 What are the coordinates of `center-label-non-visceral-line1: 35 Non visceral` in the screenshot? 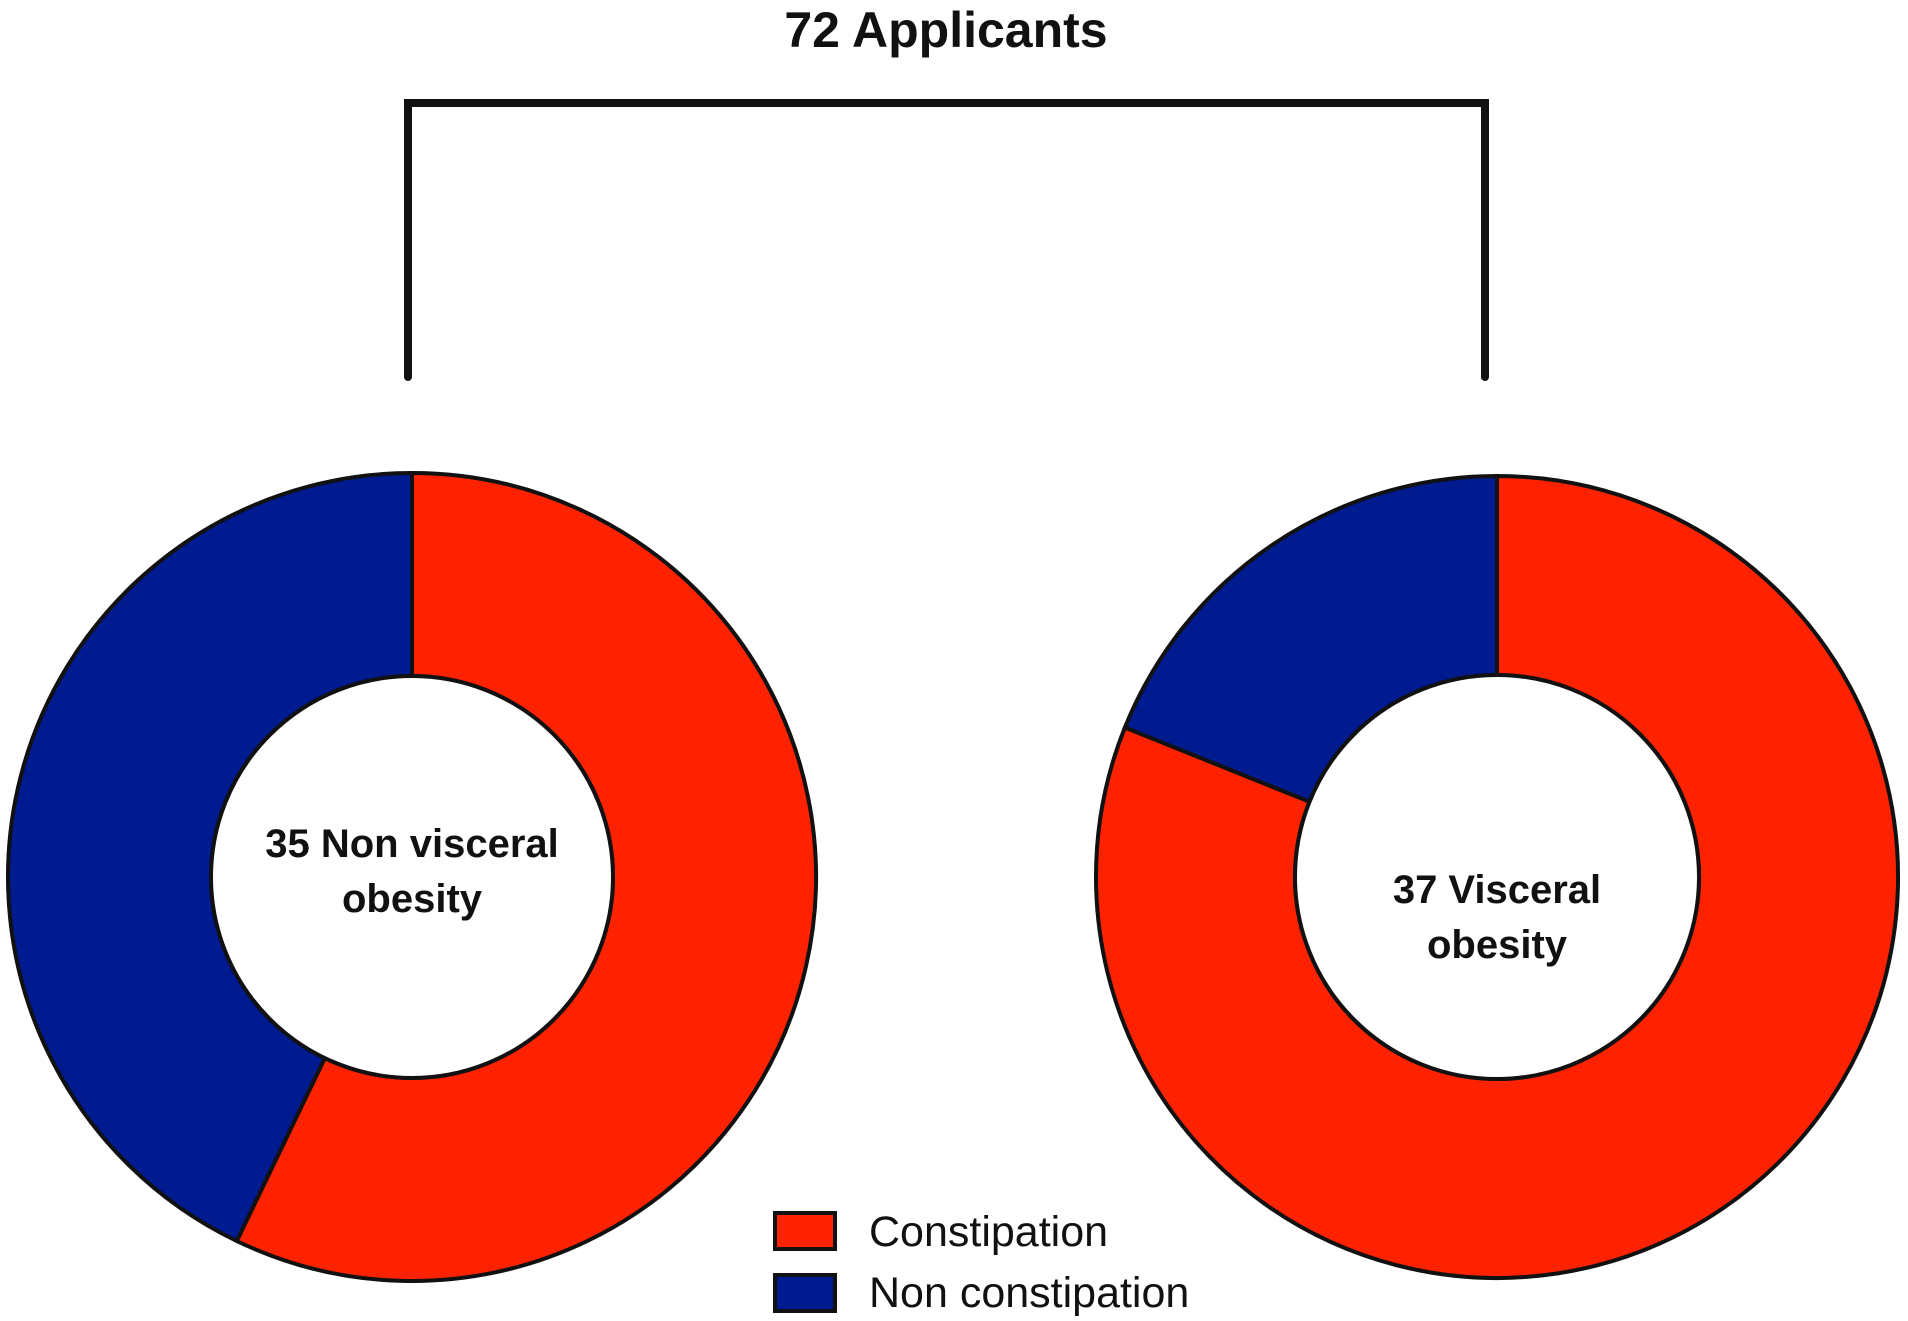 It's located at (412, 844).